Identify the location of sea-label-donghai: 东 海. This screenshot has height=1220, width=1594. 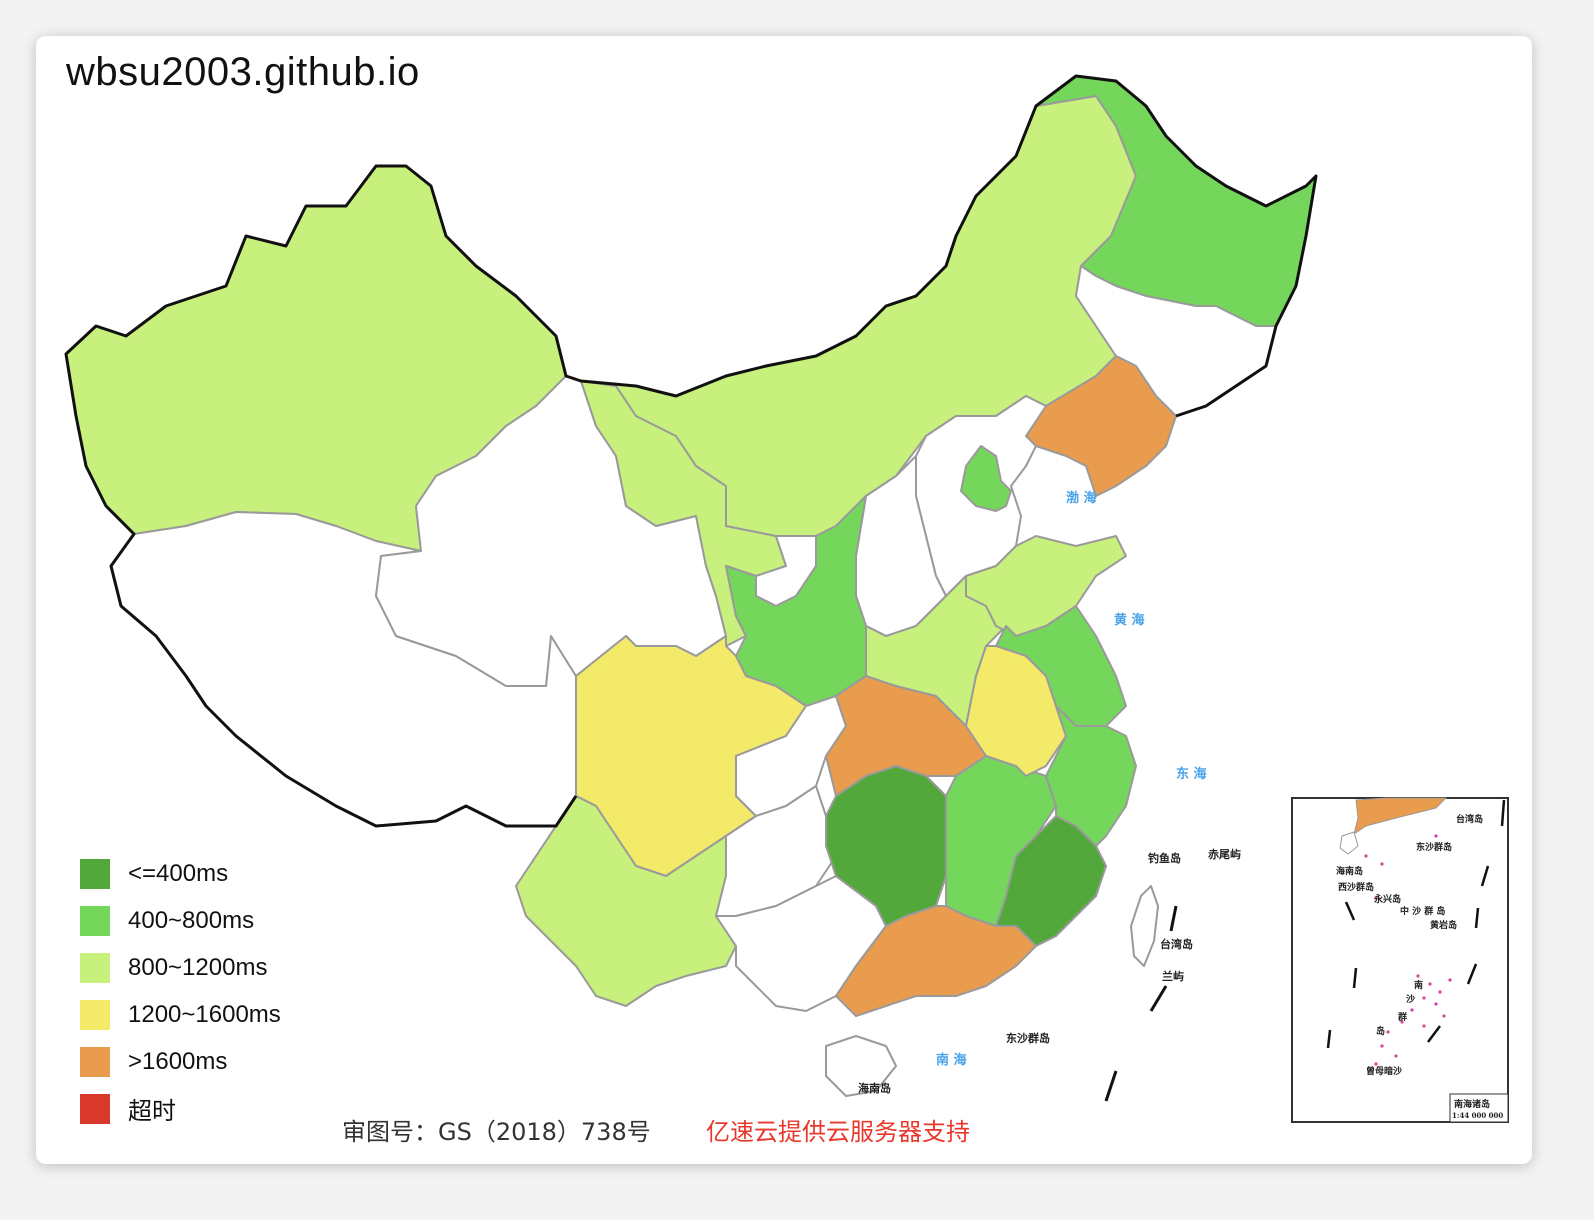
(1191, 774).